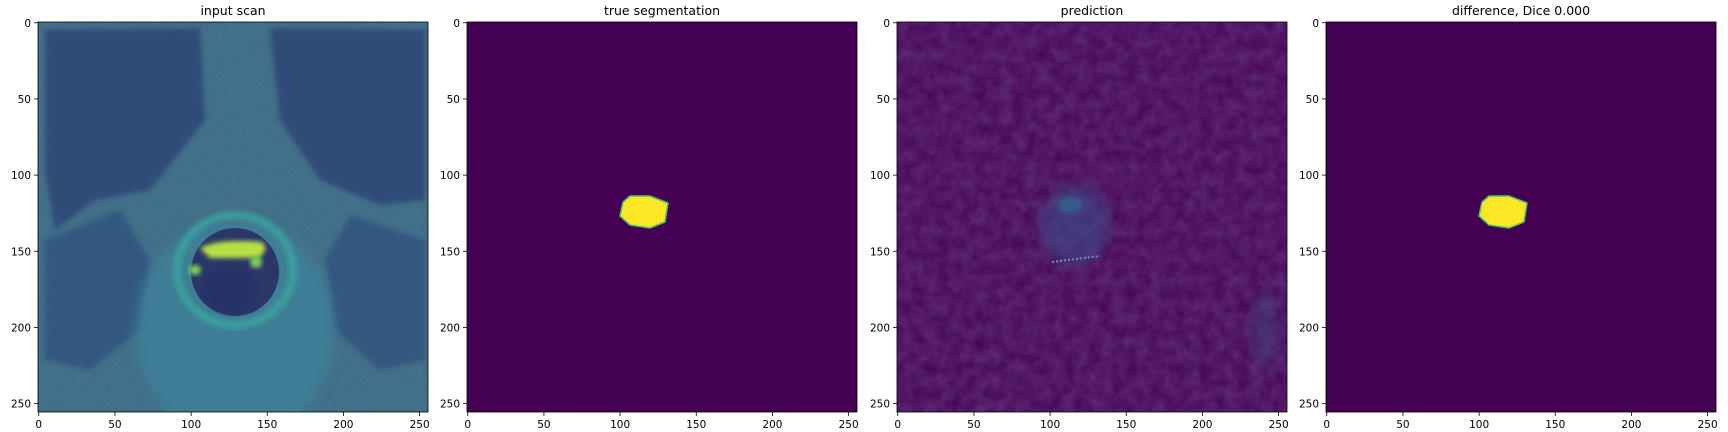 This screenshot has width=1728, height=432. I want to click on panel-title: prediction, so click(1092, 10).